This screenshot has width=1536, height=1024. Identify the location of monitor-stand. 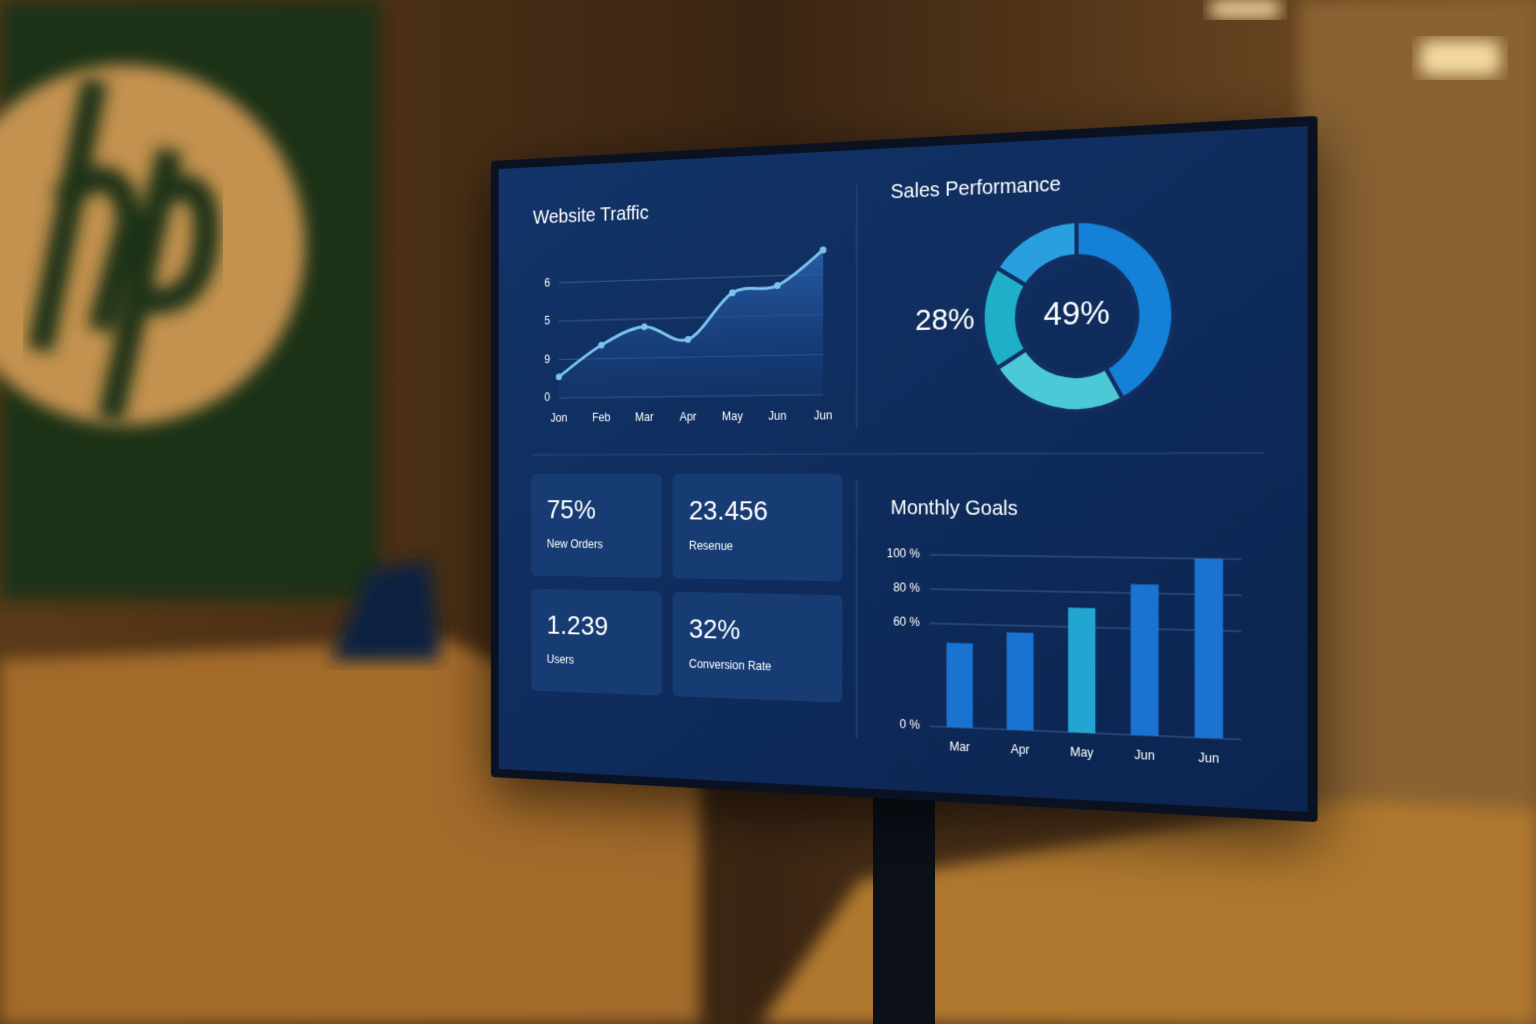
(904, 902).